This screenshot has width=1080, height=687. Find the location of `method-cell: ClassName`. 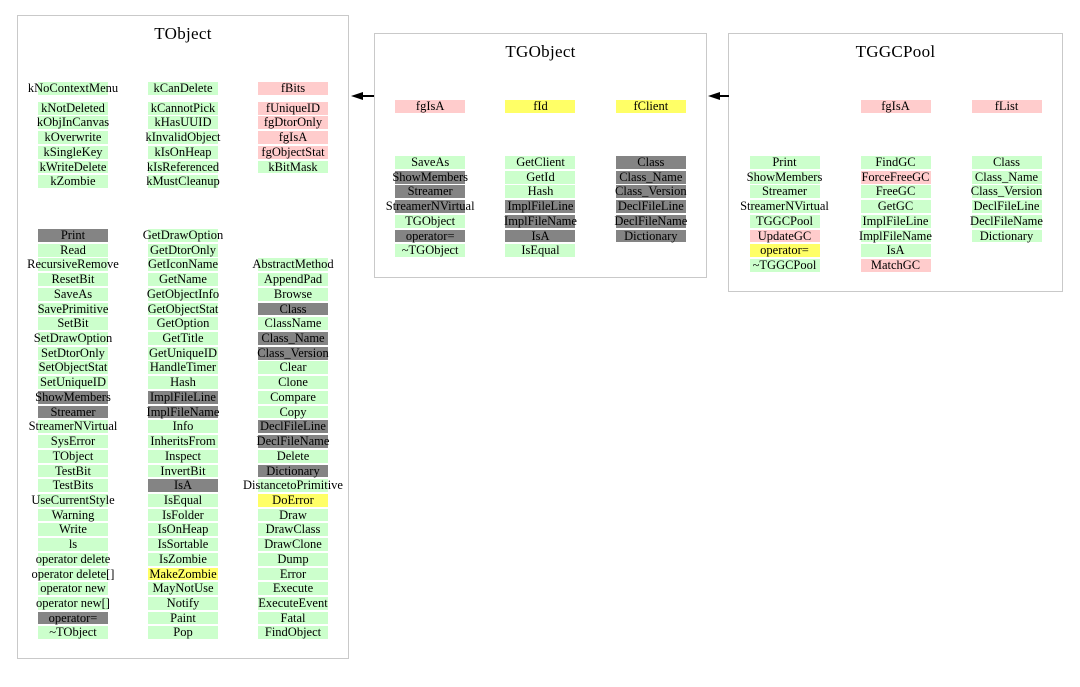

method-cell: ClassName is located at coordinates (293, 323).